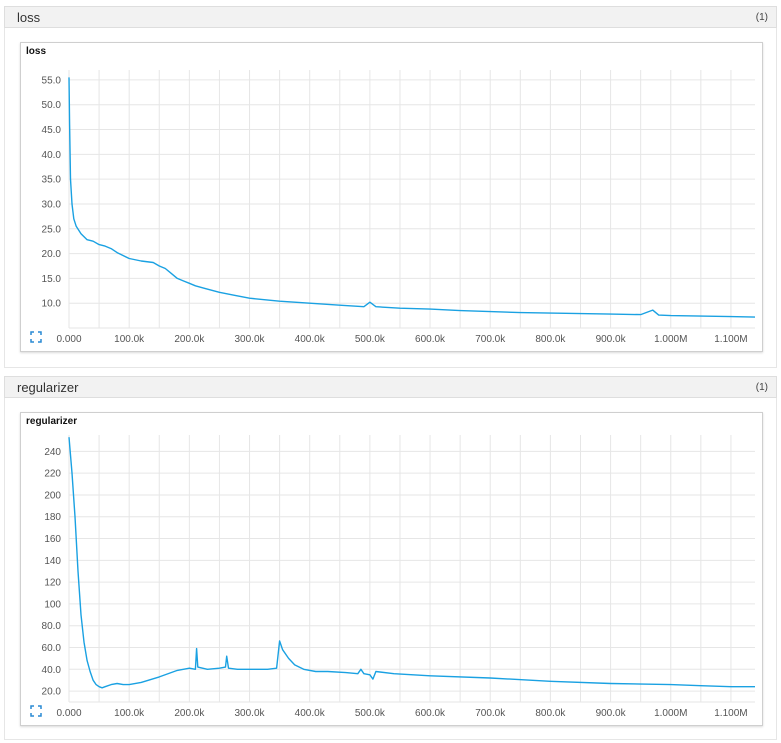 The height and width of the screenshot is (743, 781). Describe the element at coordinates (390, 387) in the screenshot. I see `regularizer-section-header: regularizer (1)` at that location.